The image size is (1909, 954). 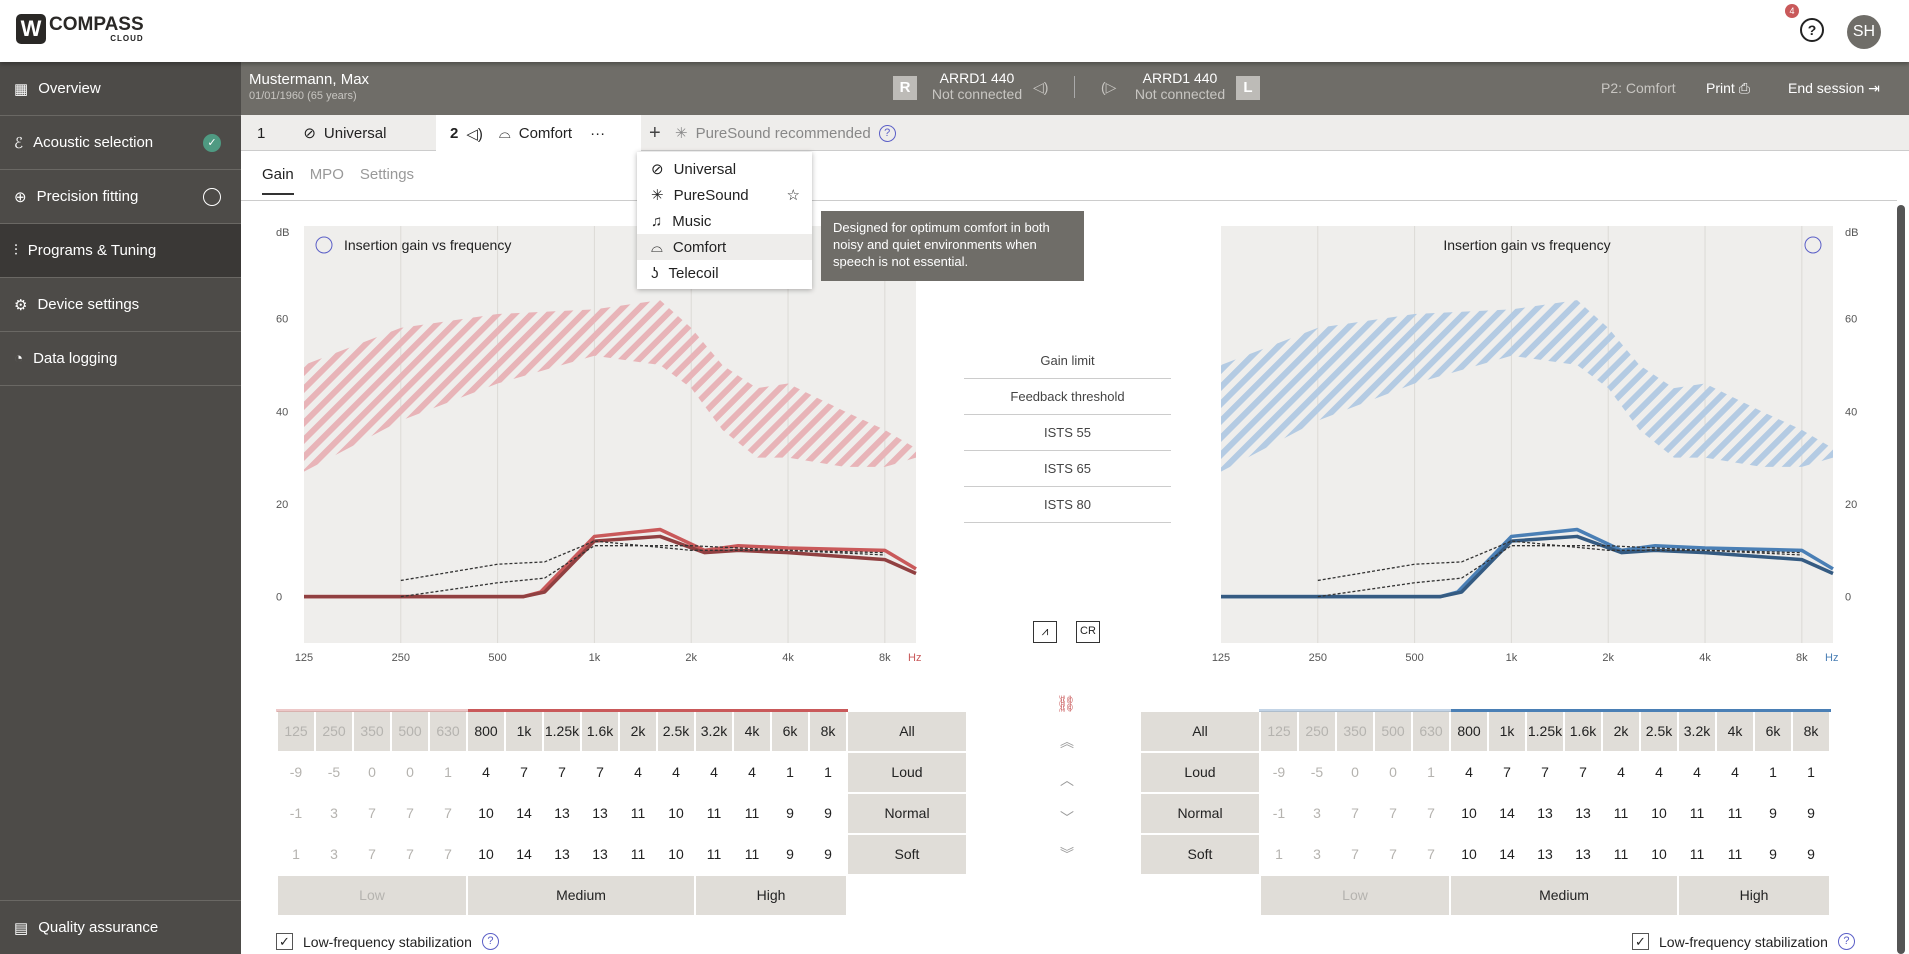 I want to click on chevron-down-icon: ﹀, so click(x=1067, y=818).